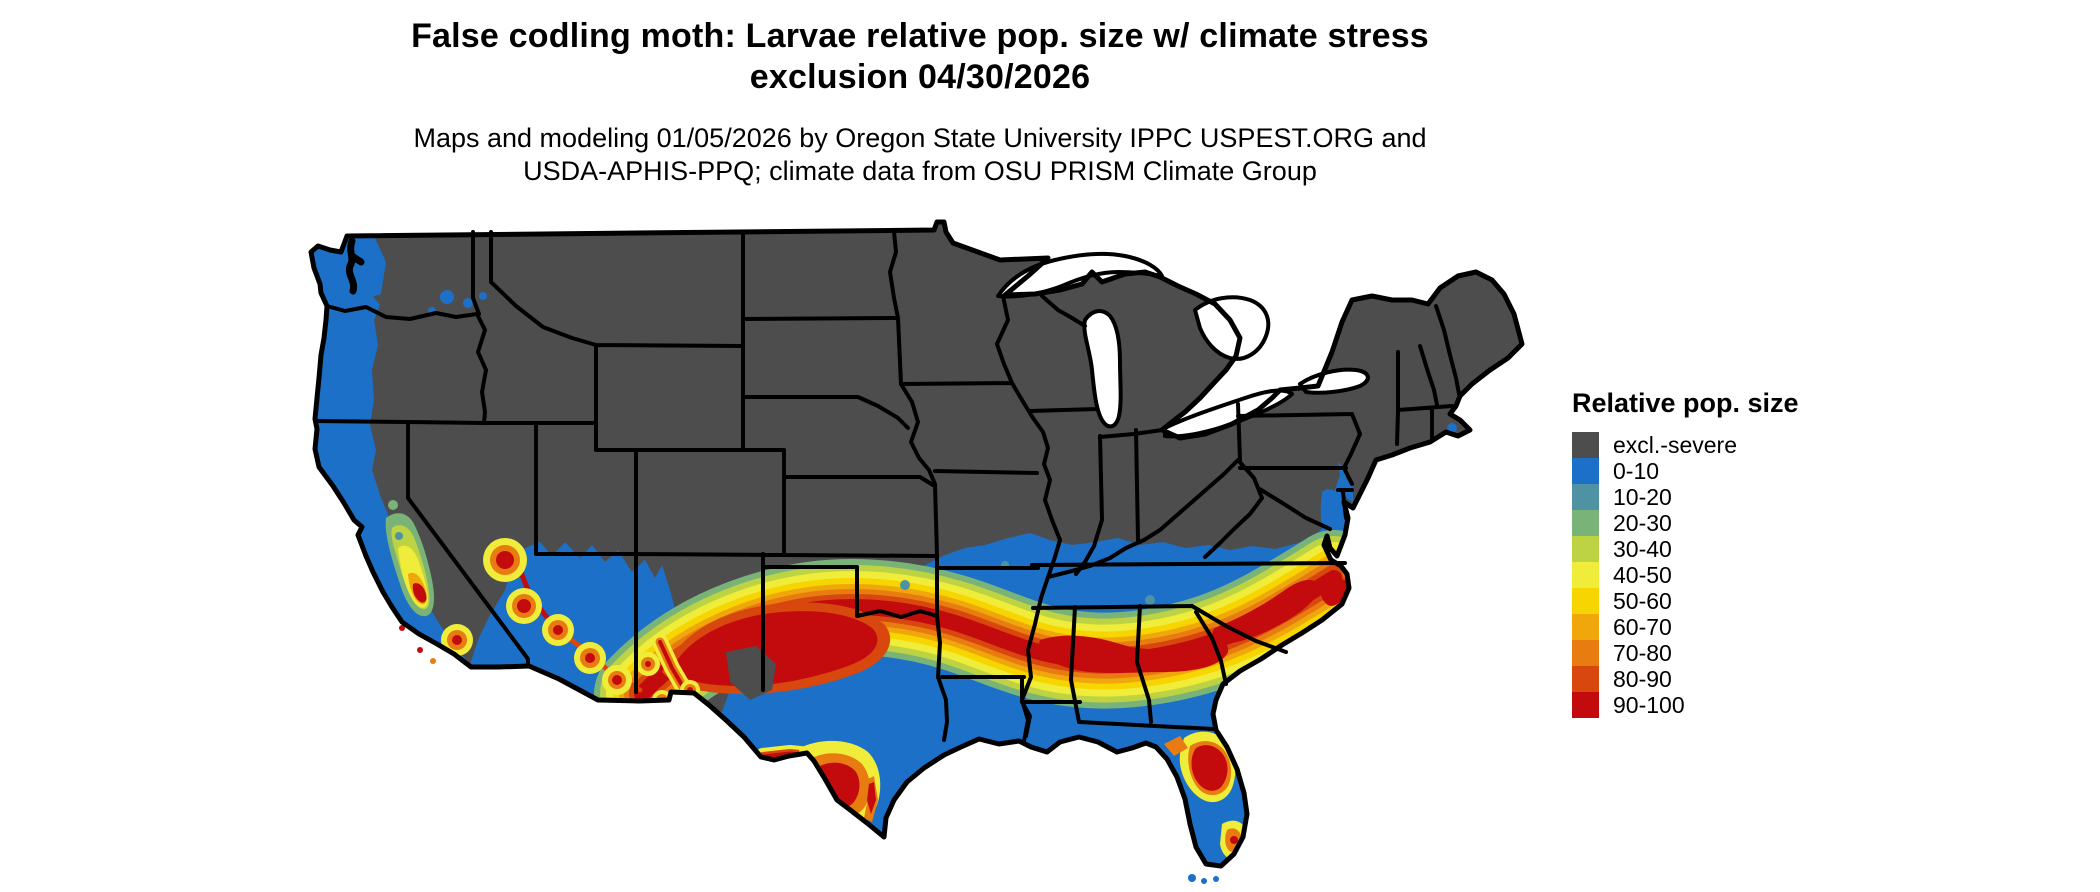 Image resolution: width=2100 pixels, height=892 pixels. I want to click on legend-item: 70-80, so click(1685, 653).